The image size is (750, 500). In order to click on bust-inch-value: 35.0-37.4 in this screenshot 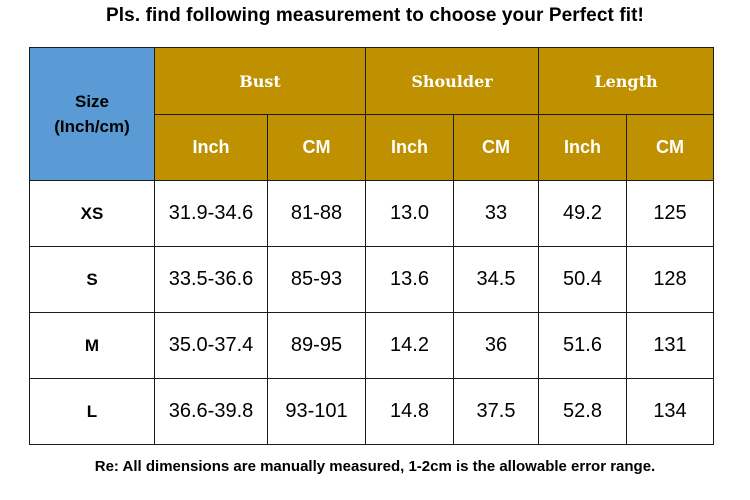, I will do `click(211, 345)`.